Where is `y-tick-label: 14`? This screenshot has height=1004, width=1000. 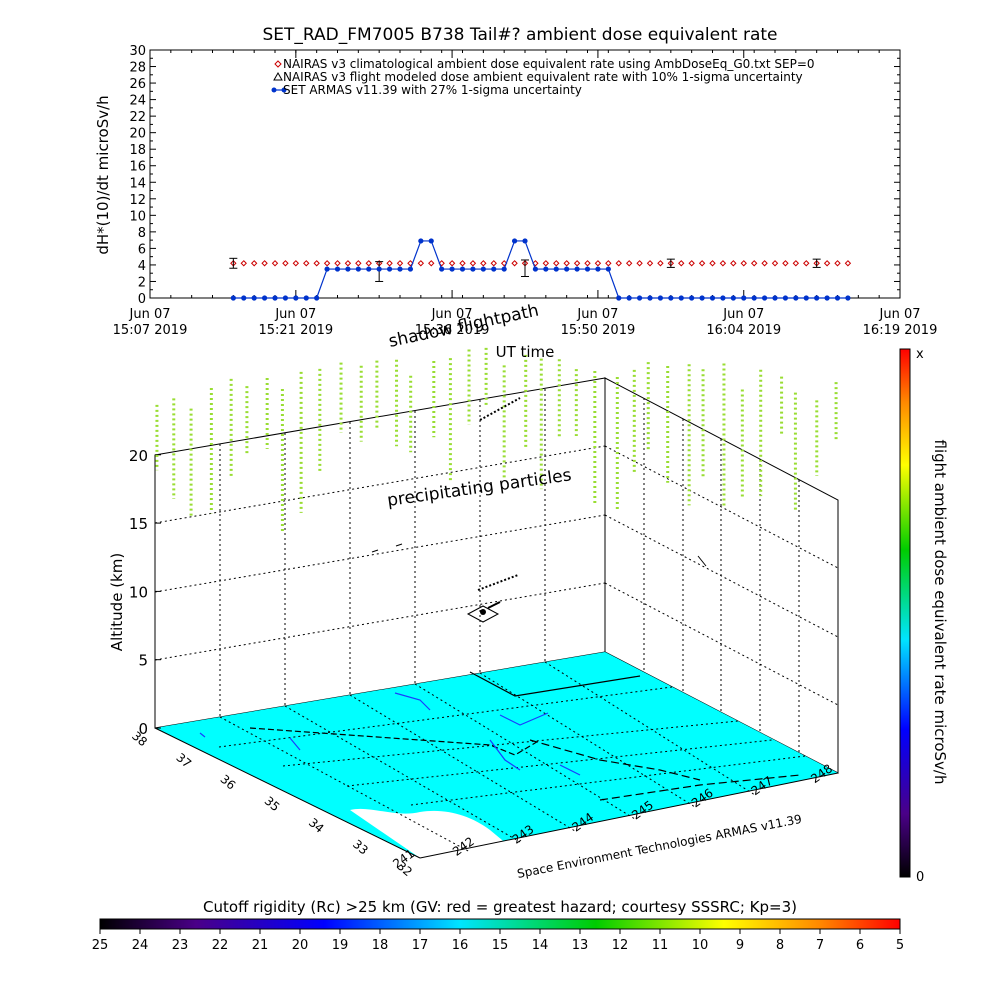 y-tick-label: 14 is located at coordinates (137, 183).